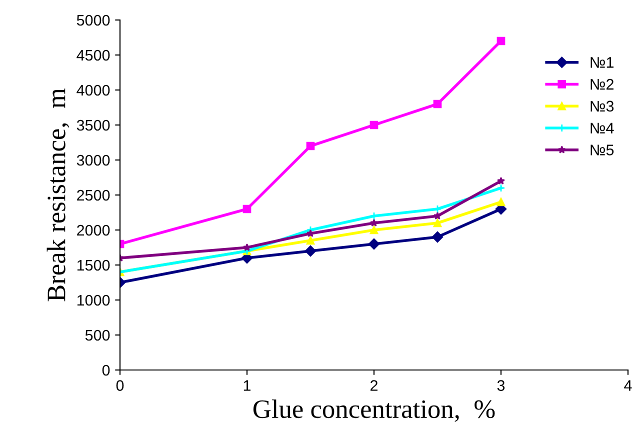 The image size is (637, 434). I want to click on x-tick-label: 3, so click(501, 385).